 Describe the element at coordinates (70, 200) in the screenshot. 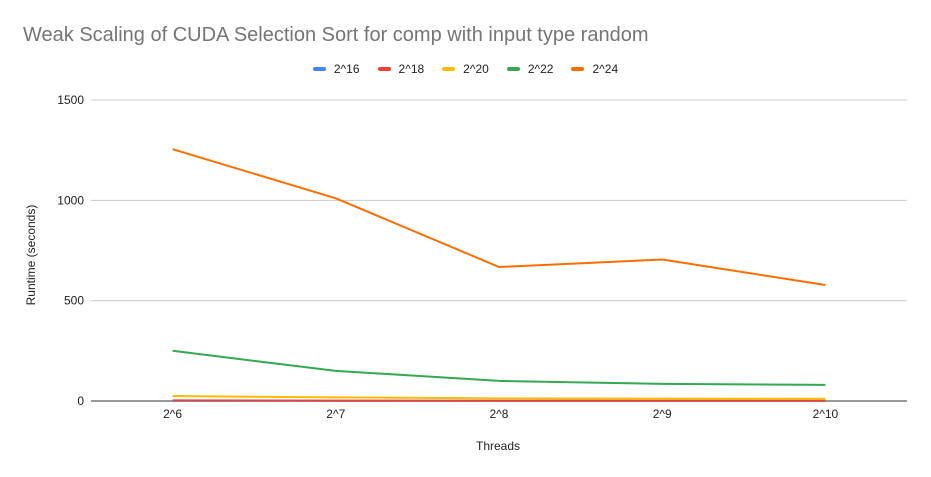

I see `y-tick-label: 1000` at that location.